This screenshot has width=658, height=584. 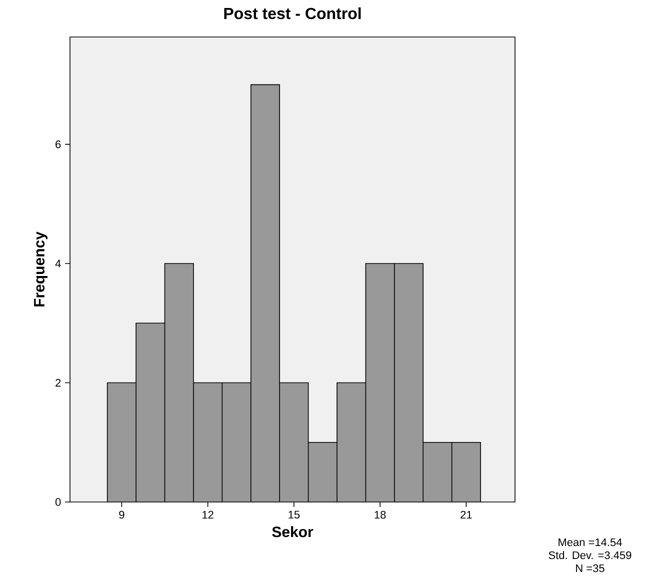 What do you see at coordinates (293, 532) in the screenshot?
I see `x-axis-title: Sekor` at bounding box center [293, 532].